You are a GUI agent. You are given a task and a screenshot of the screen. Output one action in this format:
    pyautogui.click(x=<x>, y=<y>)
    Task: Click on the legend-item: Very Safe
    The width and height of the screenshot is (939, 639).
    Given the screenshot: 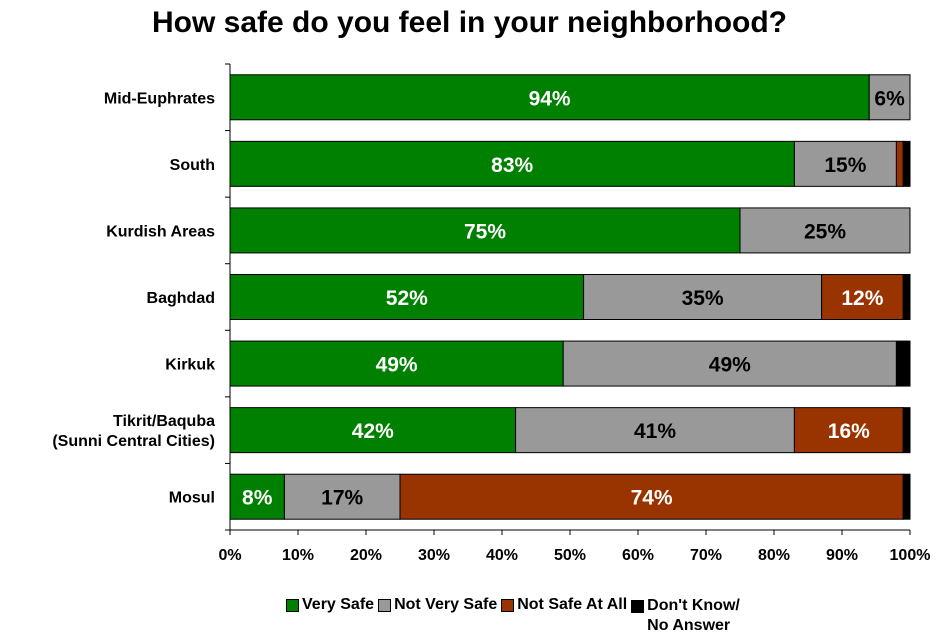 What is the action you would take?
    pyautogui.click(x=330, y=605)
    